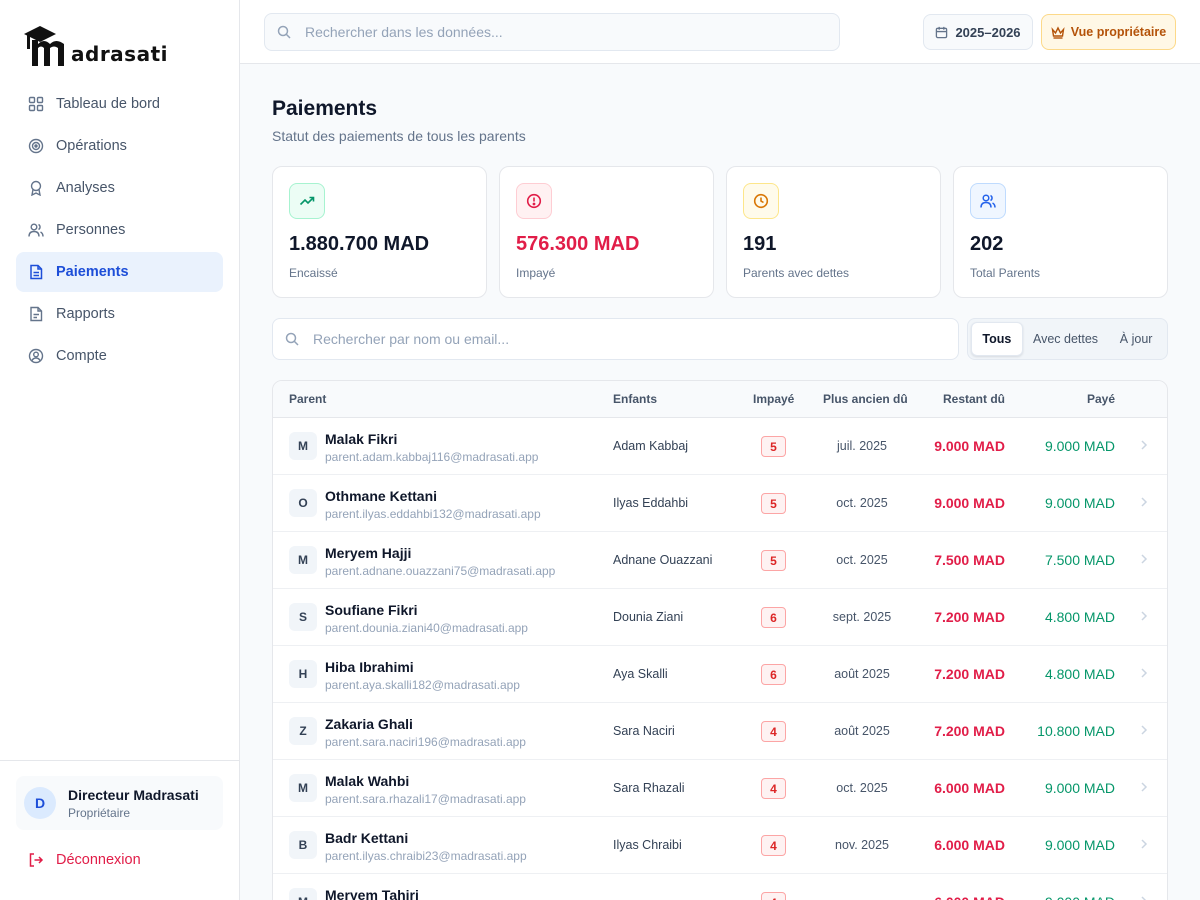 Image resolution: width=1200 pixels, height=900 pixels. What do you see at coordinates (325, 108) in the screenshot?
I see `page-title: Paiements` at bounding box center [325, 108].